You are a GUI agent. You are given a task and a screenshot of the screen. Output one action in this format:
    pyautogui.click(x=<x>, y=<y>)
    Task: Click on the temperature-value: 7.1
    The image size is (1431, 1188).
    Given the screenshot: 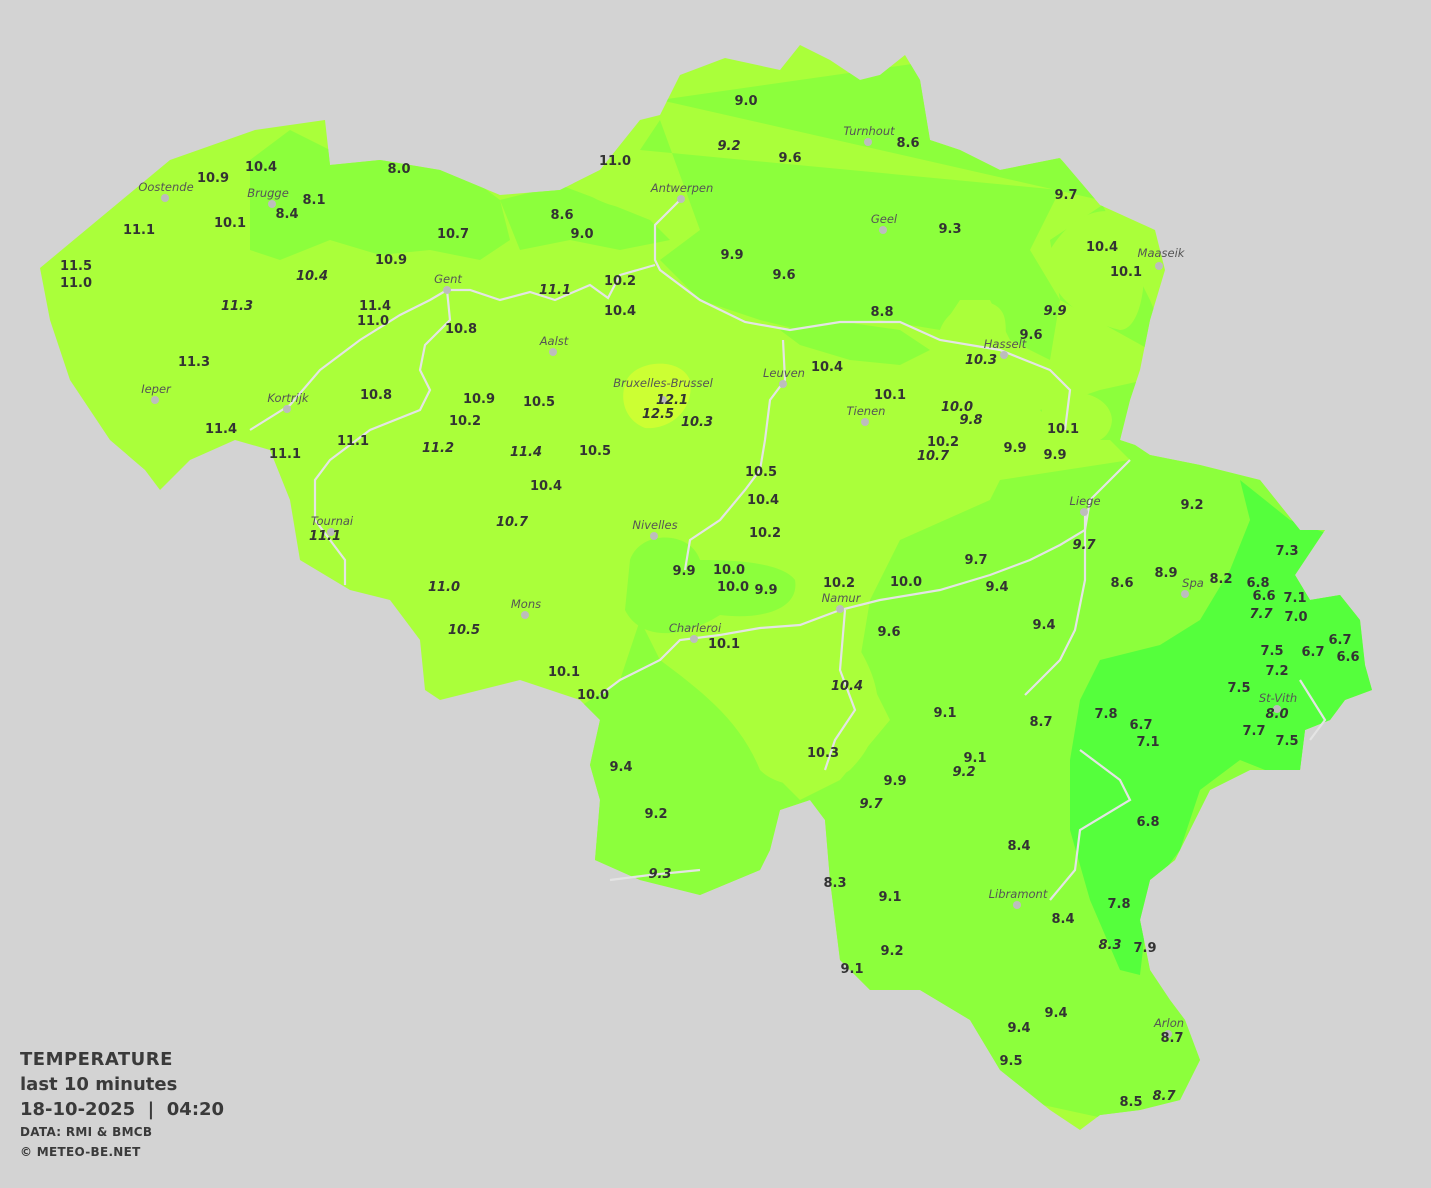 What is the action you would take?
    pyautogui.click(x=1147, y=742)
    